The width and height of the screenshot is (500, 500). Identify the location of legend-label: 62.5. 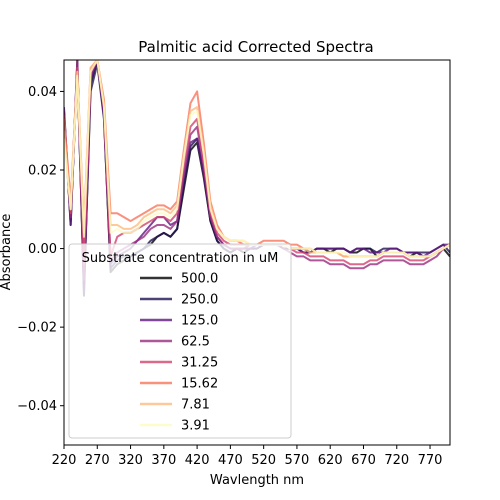
(195, 342).